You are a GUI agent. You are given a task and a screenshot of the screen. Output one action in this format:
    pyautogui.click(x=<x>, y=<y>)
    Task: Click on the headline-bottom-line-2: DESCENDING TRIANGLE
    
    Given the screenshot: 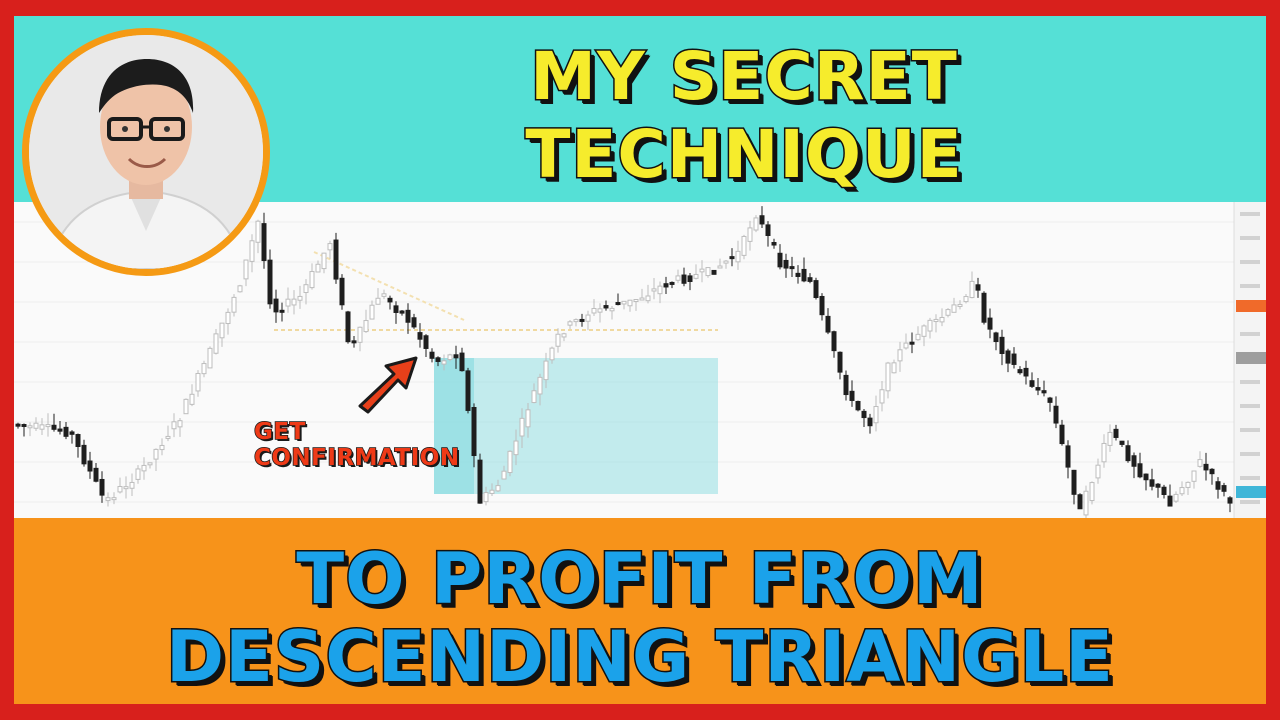 What is the action you would take?
    pyautogui.click(x=639, y=657)
    